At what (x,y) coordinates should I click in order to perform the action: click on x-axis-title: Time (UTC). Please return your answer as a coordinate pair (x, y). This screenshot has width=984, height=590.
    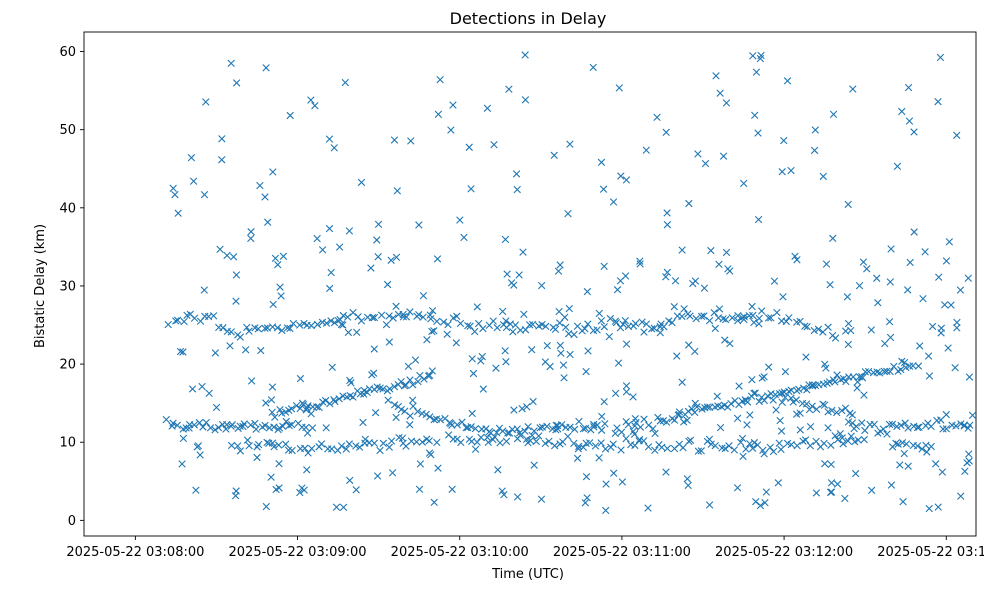
    Looking at the image, I should click on (527, 574).